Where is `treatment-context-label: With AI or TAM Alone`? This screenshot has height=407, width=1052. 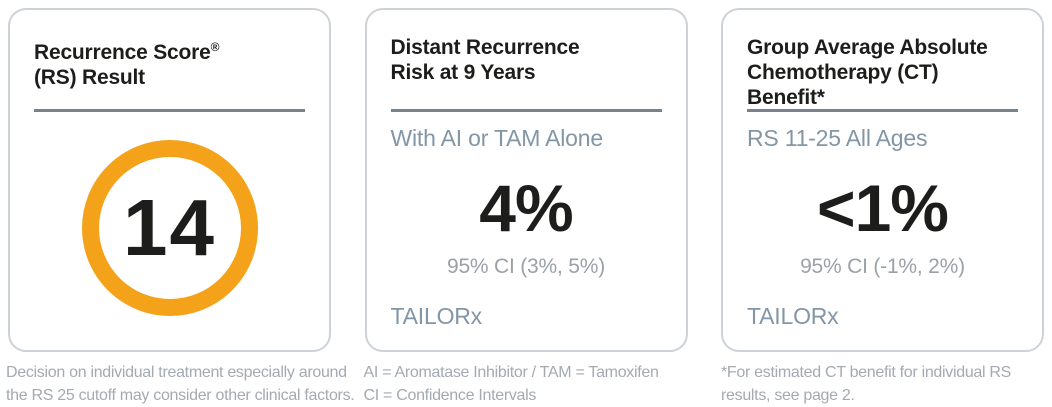 treatment-context-label: With AI or TAM Alone is located at coordinates (497, 138).